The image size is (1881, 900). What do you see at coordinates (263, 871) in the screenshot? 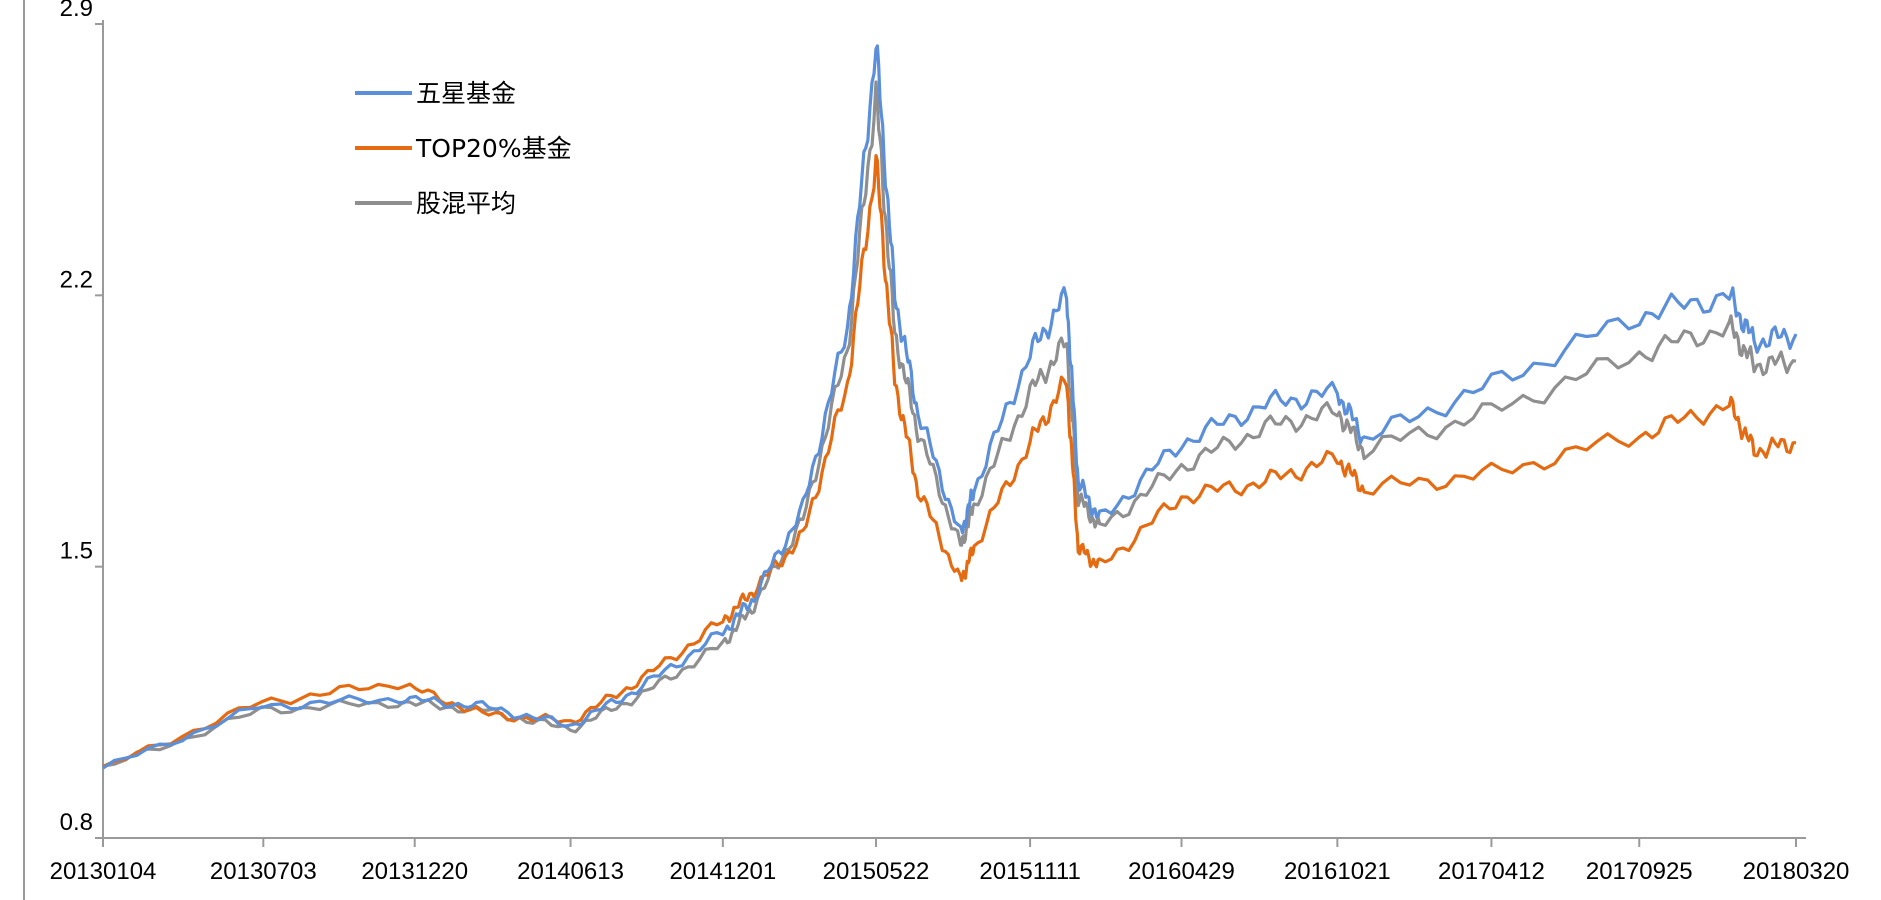
I see `x-tick-label: 20130703` at bounding box center [263, 871].